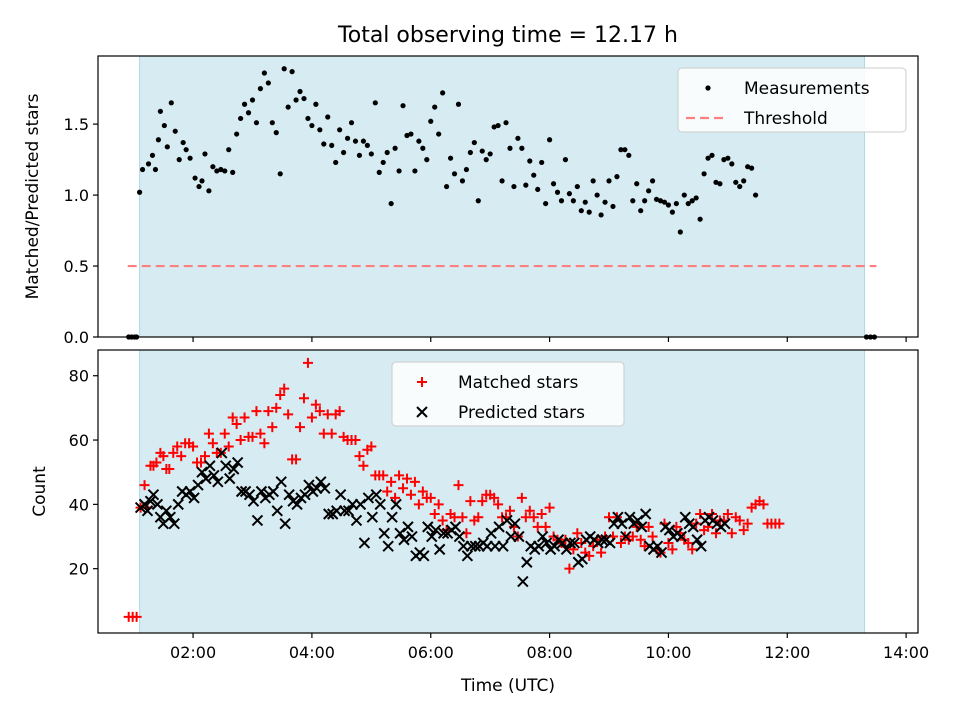 The image size is (960, 720). What do you see at coordinates (422, 412) in the screenshot?
I see `legend-marker-predicted` at bounding box center [422, 412].